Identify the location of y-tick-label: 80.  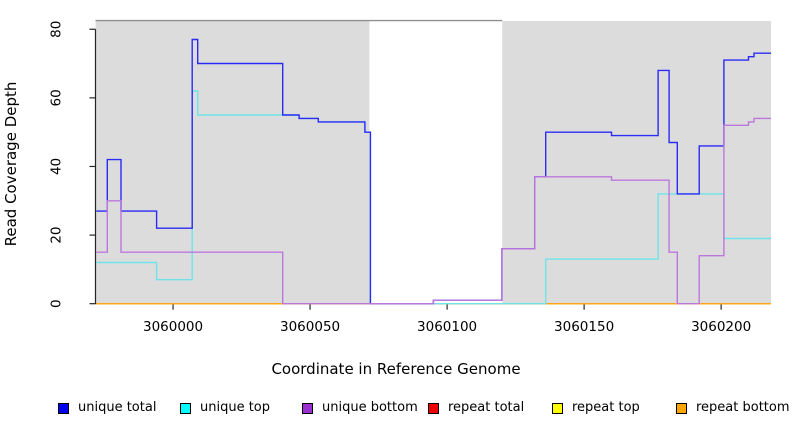
(57, 29).